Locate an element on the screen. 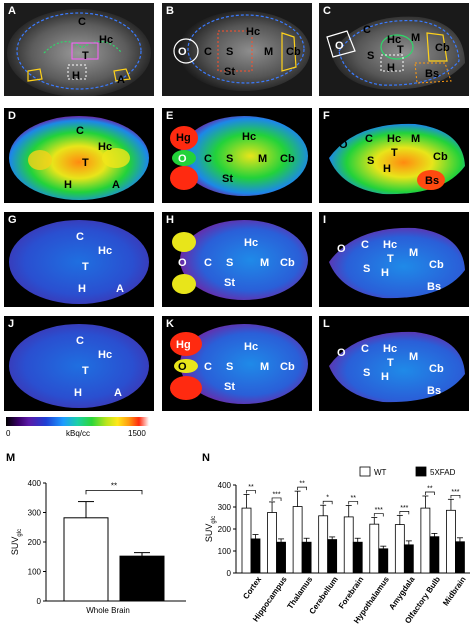  panel-k: K Hg Hc O C S M Cb St is located at coordinates (237, 363).